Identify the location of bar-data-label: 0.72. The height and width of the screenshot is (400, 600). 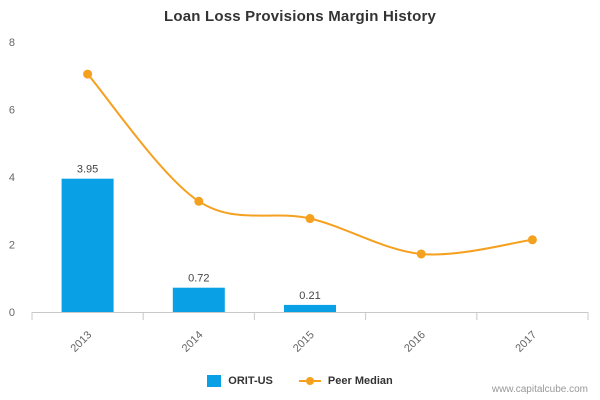
(198, 279).